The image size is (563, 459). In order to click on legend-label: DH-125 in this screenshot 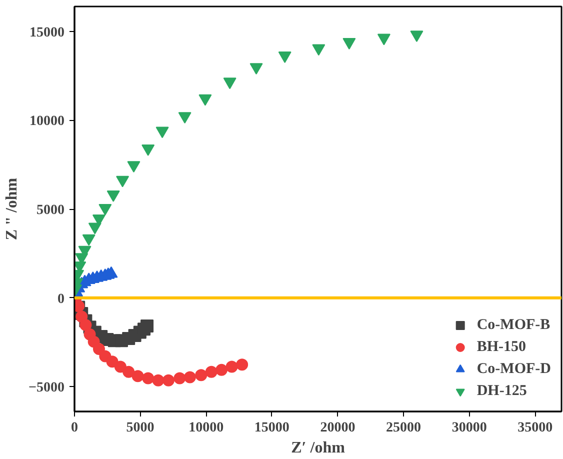, I will do `click(501, 391)`.